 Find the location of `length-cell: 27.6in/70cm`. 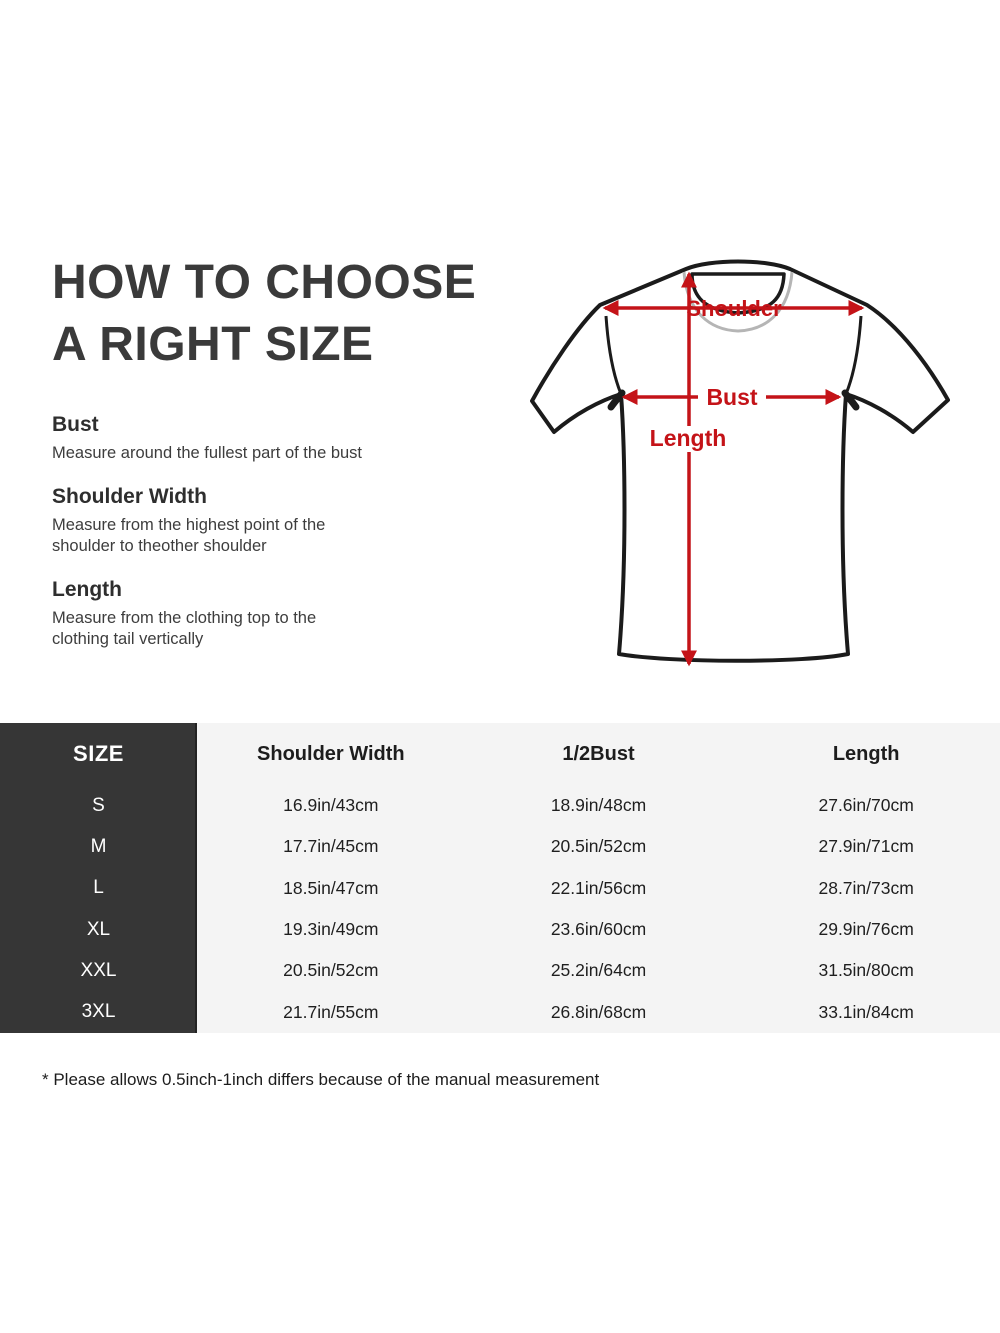

length-cell: 27.6in/70cm is located at coordinates (866, 806).